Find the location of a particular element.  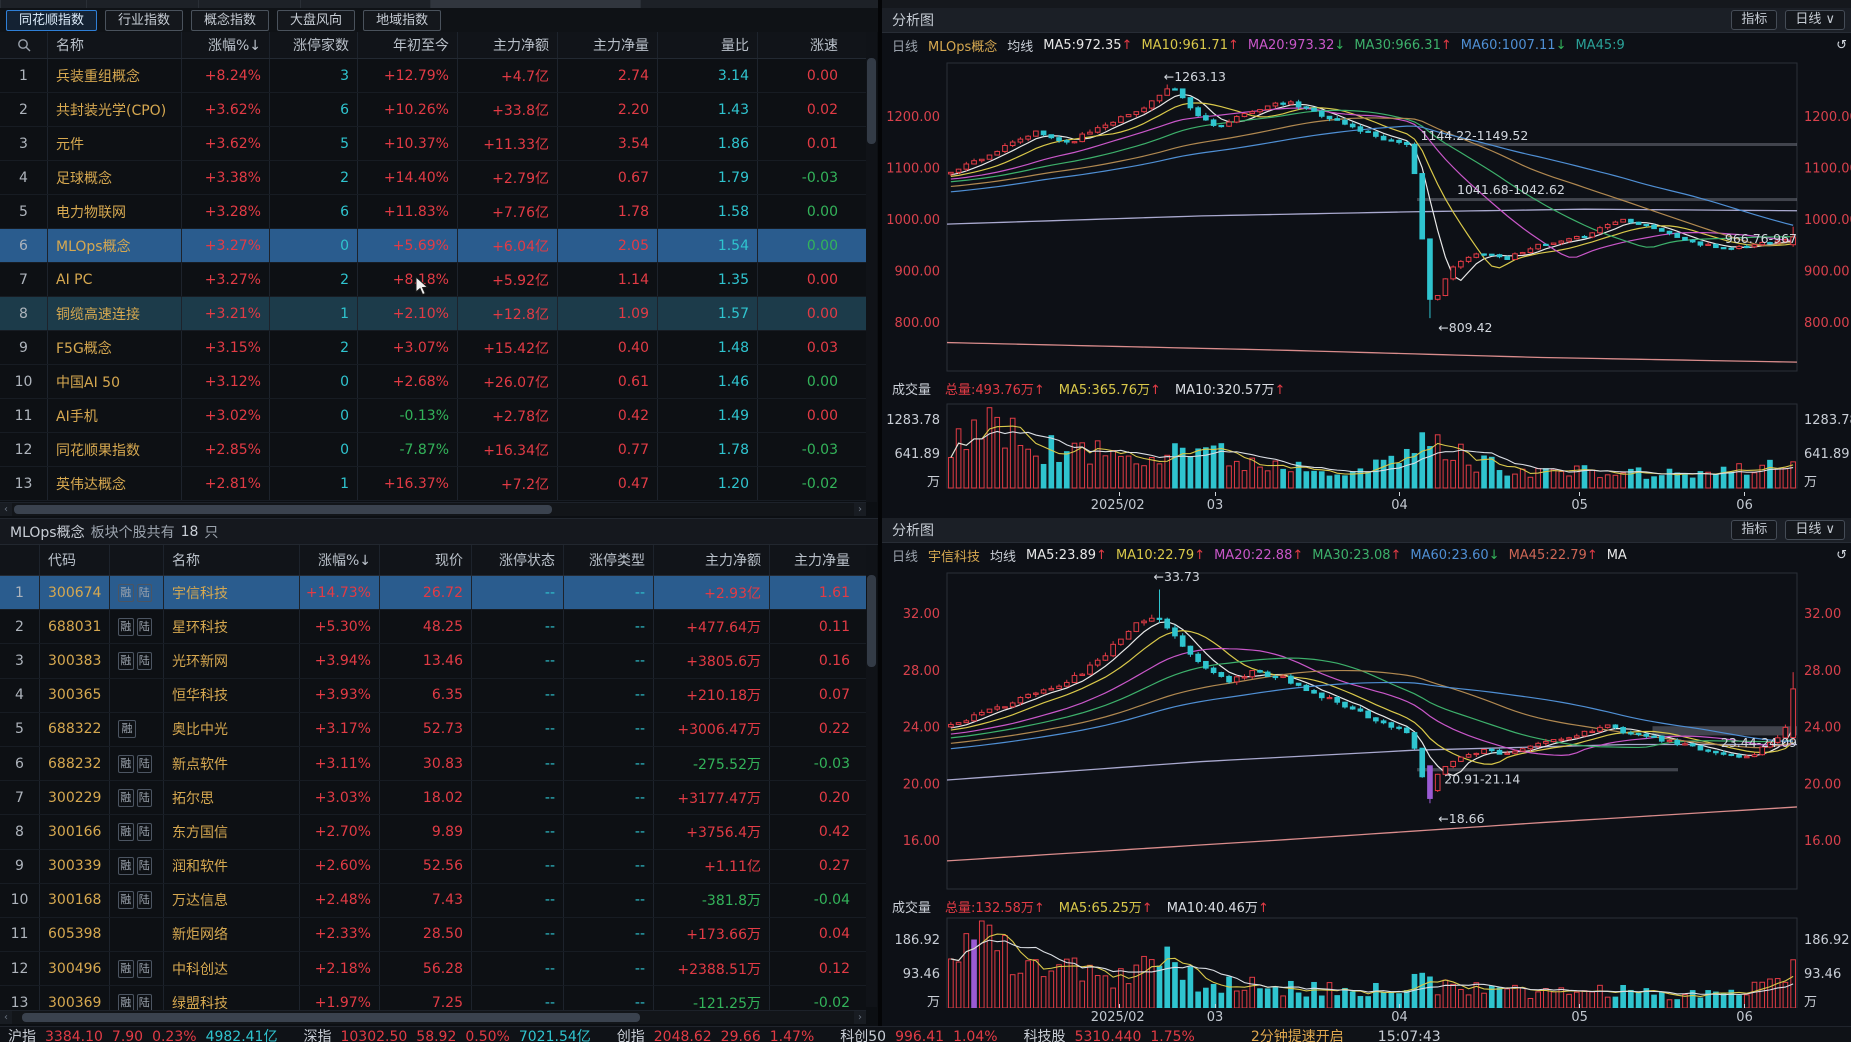

stock-table-vscrollbar is located at coordinates (871, 776).